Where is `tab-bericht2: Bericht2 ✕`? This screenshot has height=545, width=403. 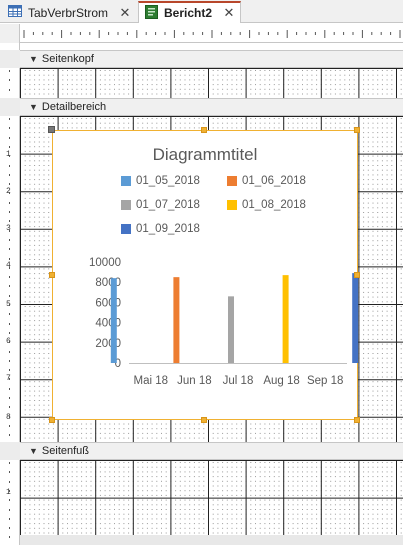 tab-bericht2: Bericht2 ✕ is located at coordinates (189, 12).